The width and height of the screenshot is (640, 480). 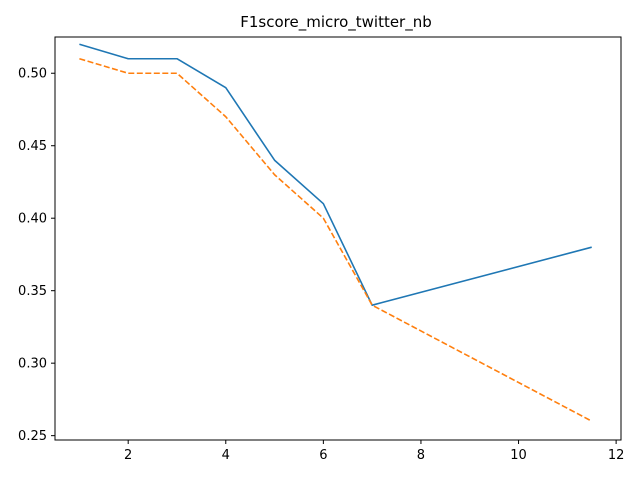 I want to click on x-tick-label: 2, so click(x=128, y=455).